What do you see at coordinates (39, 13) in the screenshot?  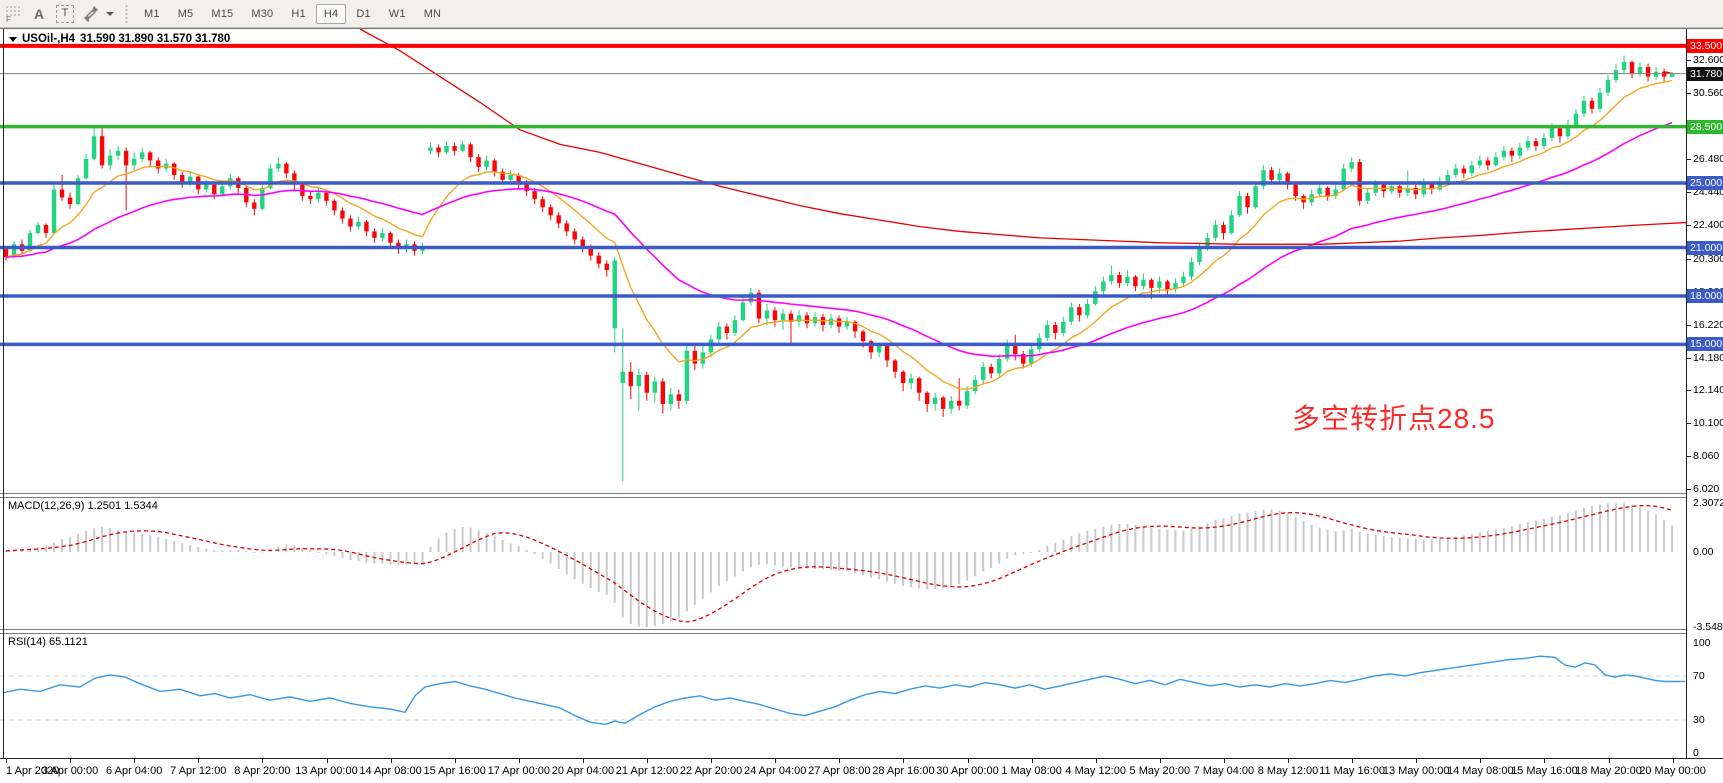 I see `font-a-icon: A` at bounding box center [39, 13].